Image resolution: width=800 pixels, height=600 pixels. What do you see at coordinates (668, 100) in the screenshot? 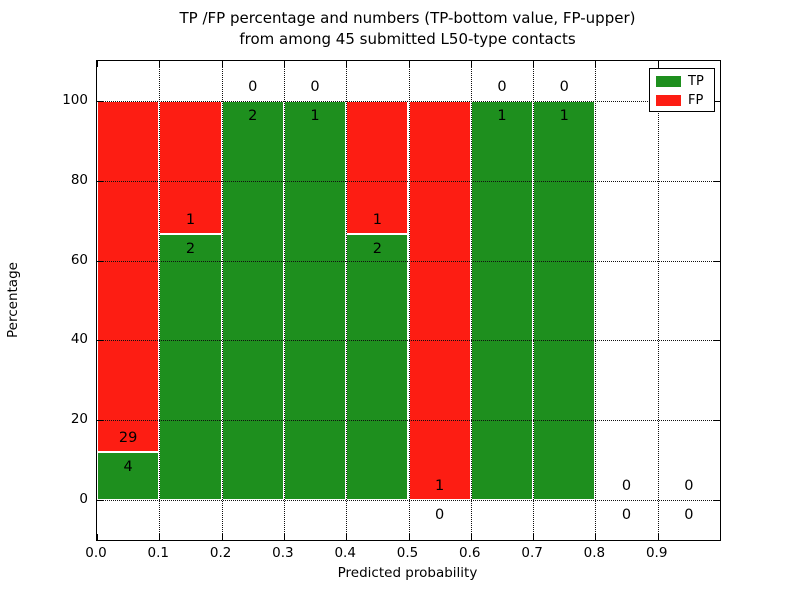
I see `fp-legend-swatch` at bounding box center [668, 100].